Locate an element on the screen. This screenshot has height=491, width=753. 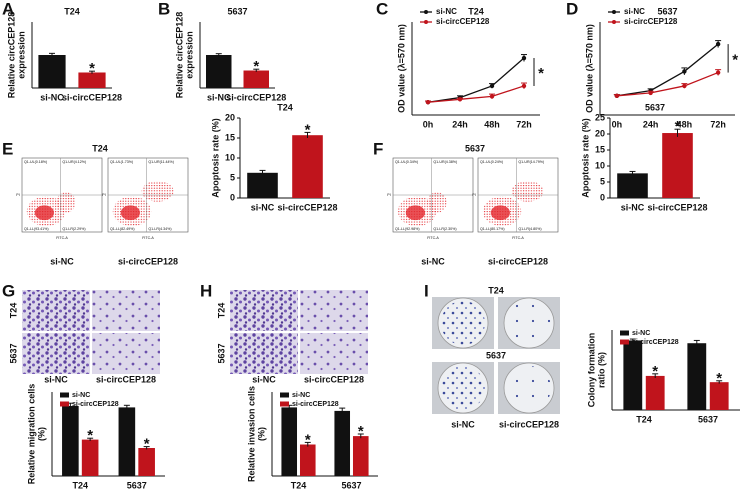
row-label: 5637 is located at coordinates (221, 353).